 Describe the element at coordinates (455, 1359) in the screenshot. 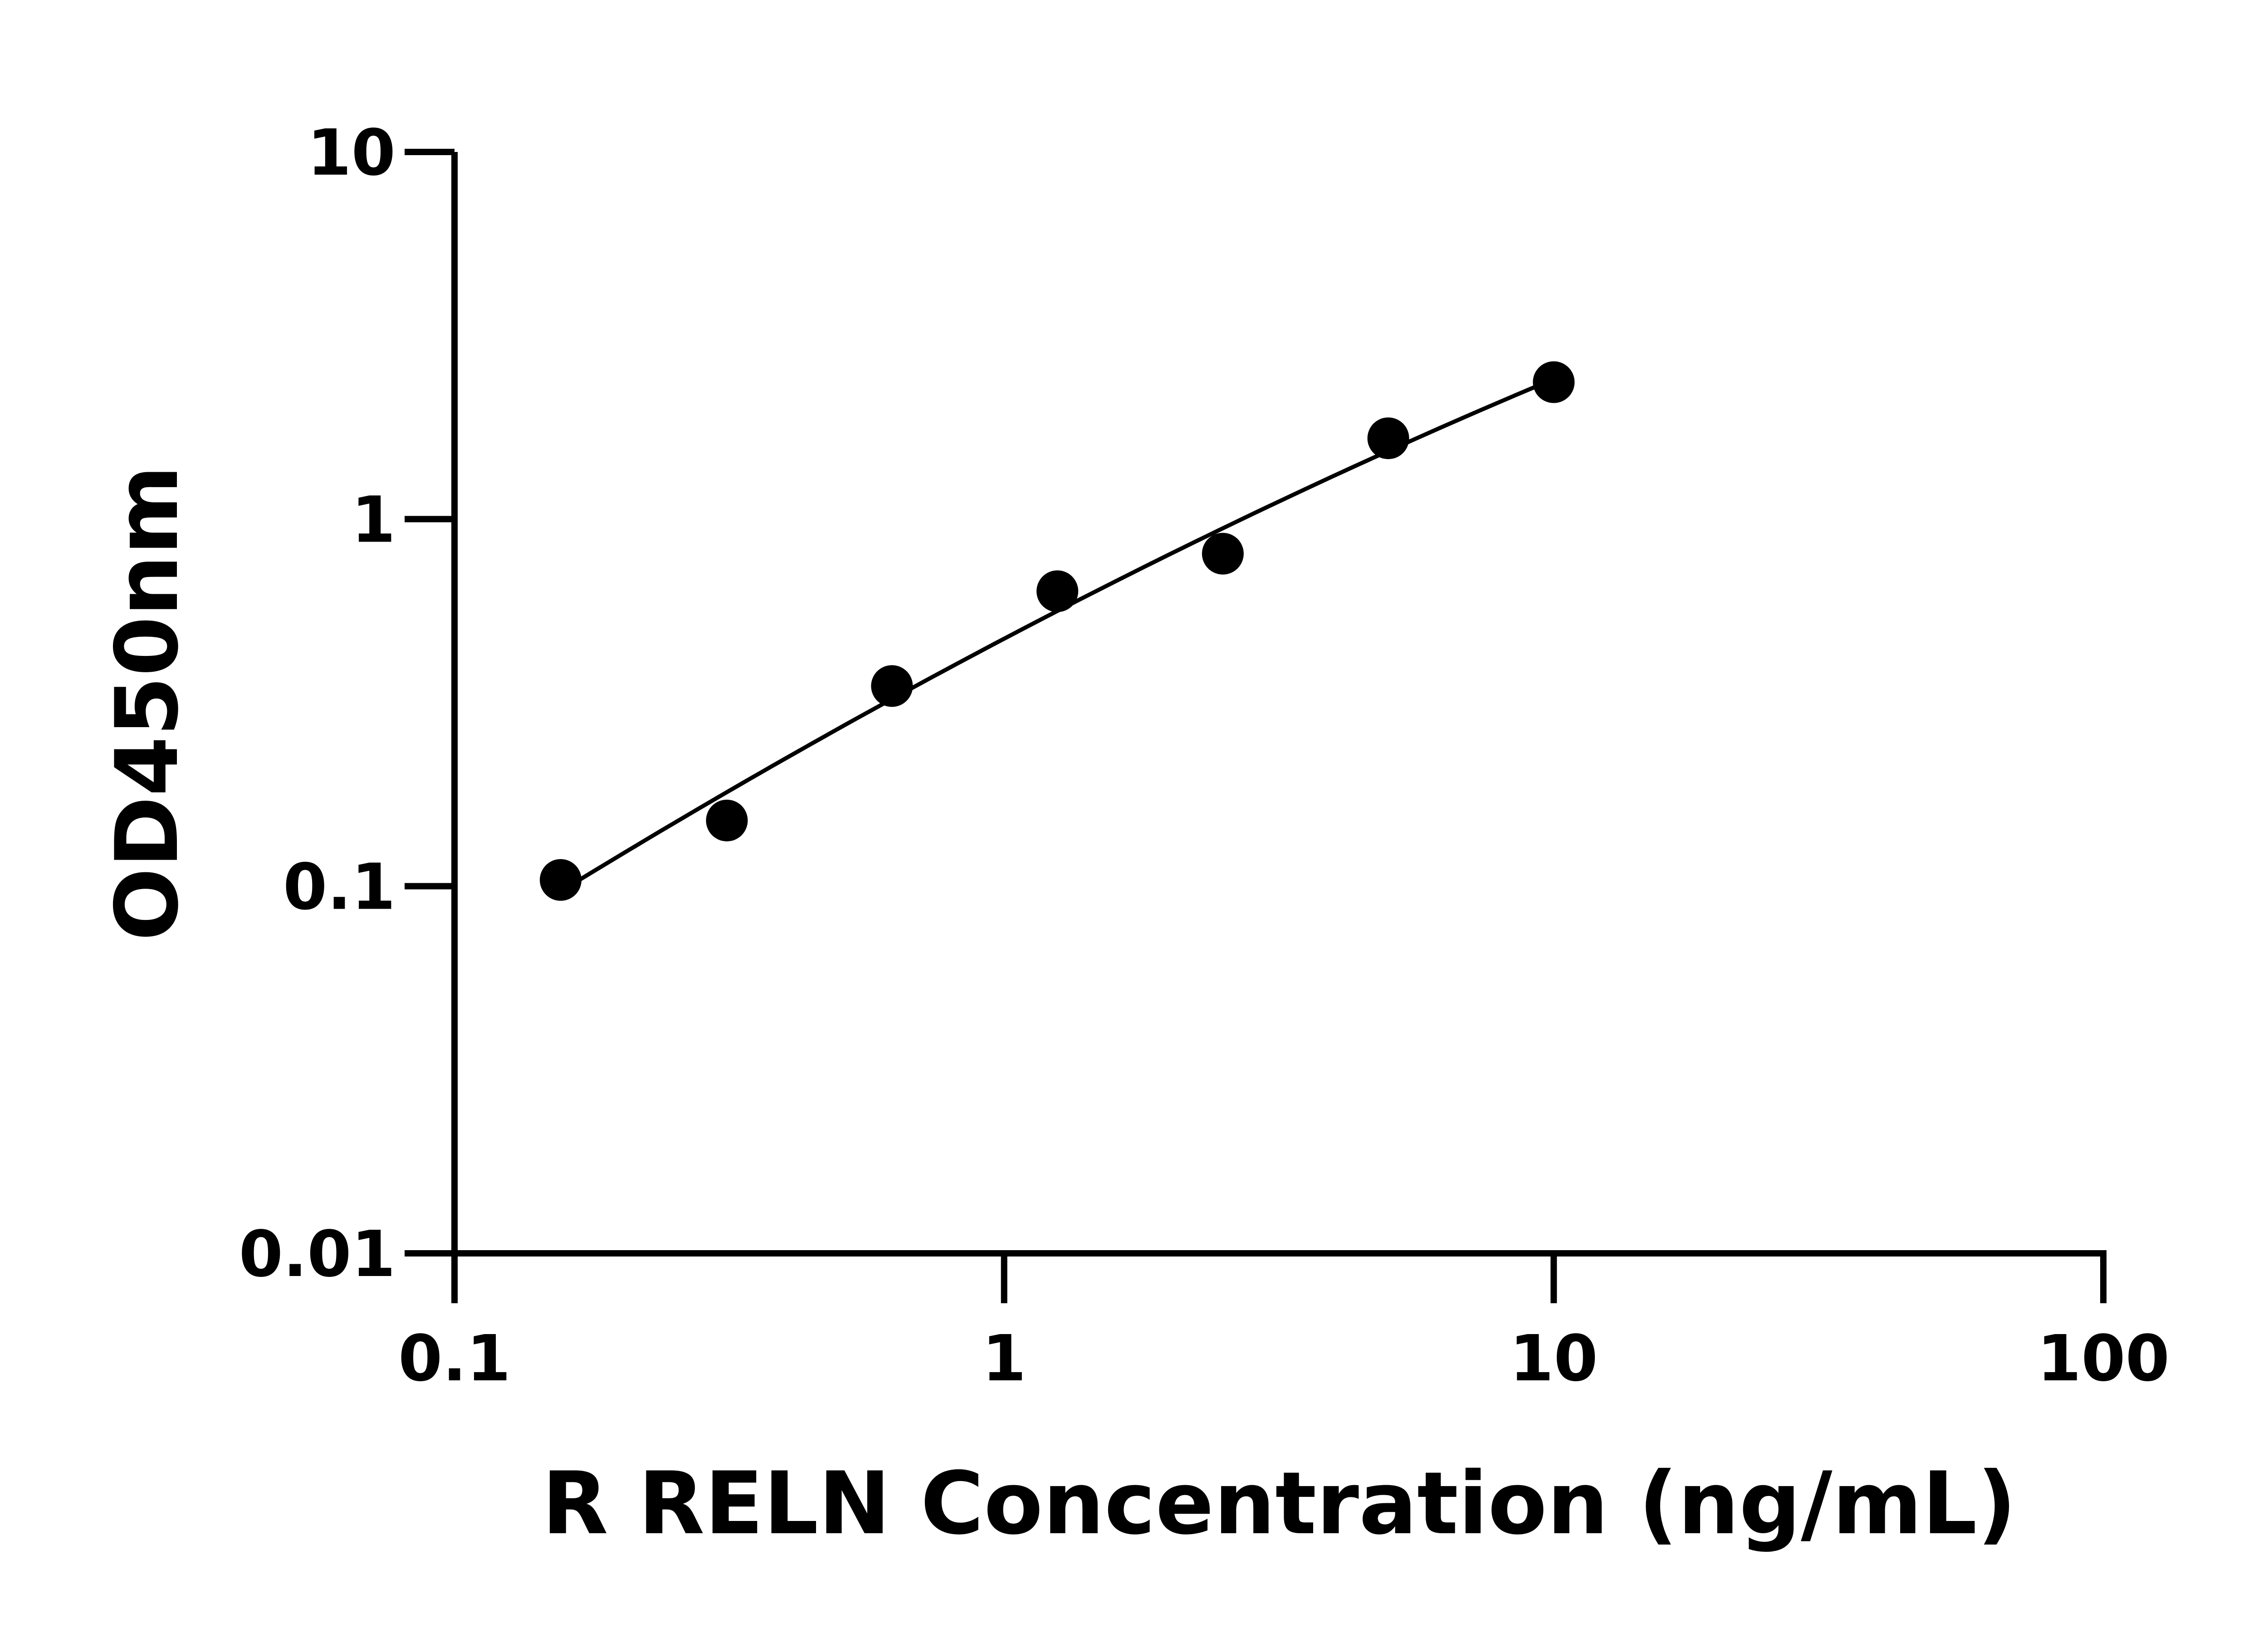

I see `x-tick-label: 0.1` at that location.